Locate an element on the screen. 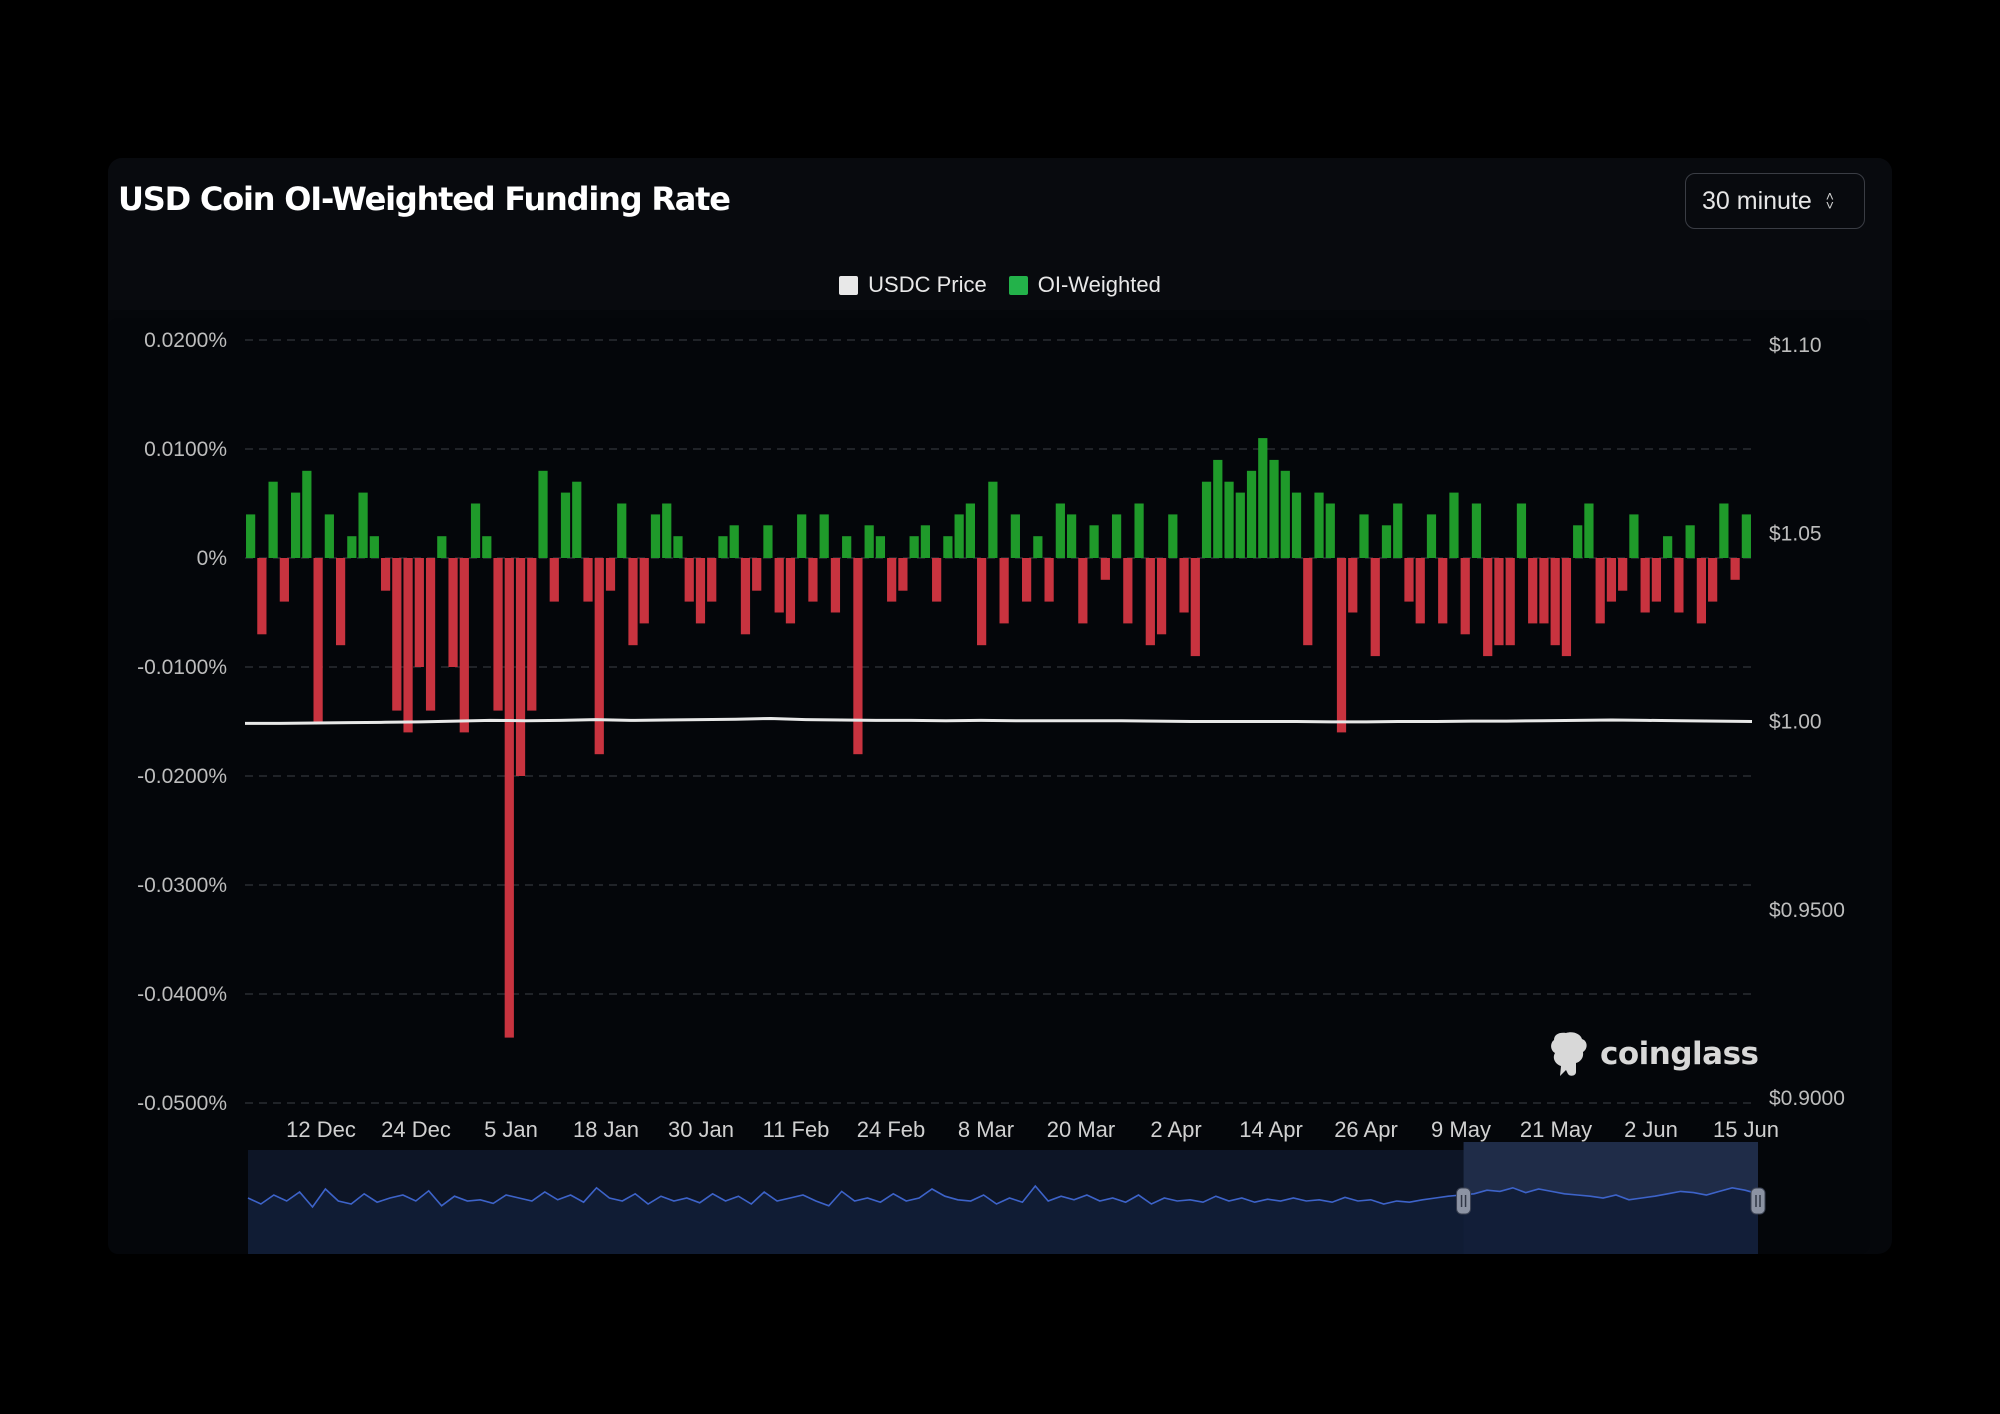  legend-swatch-price is located at coordinates (849, 285).